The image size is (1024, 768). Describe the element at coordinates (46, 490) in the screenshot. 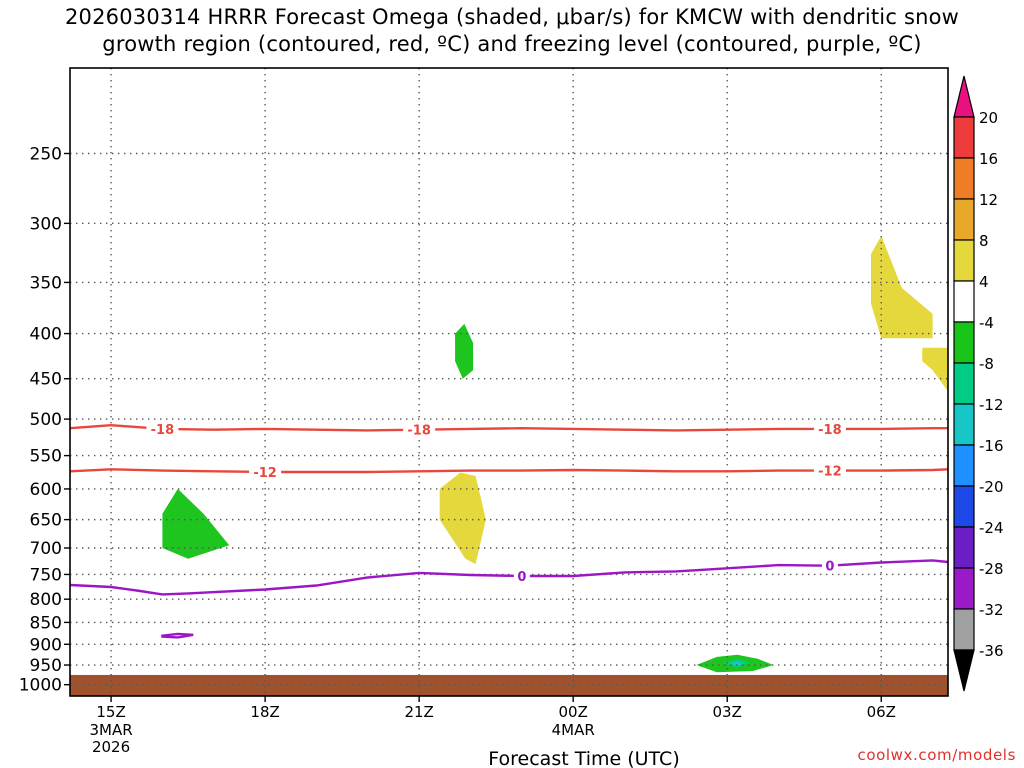

I see `y-tick-label: 600` at that location.